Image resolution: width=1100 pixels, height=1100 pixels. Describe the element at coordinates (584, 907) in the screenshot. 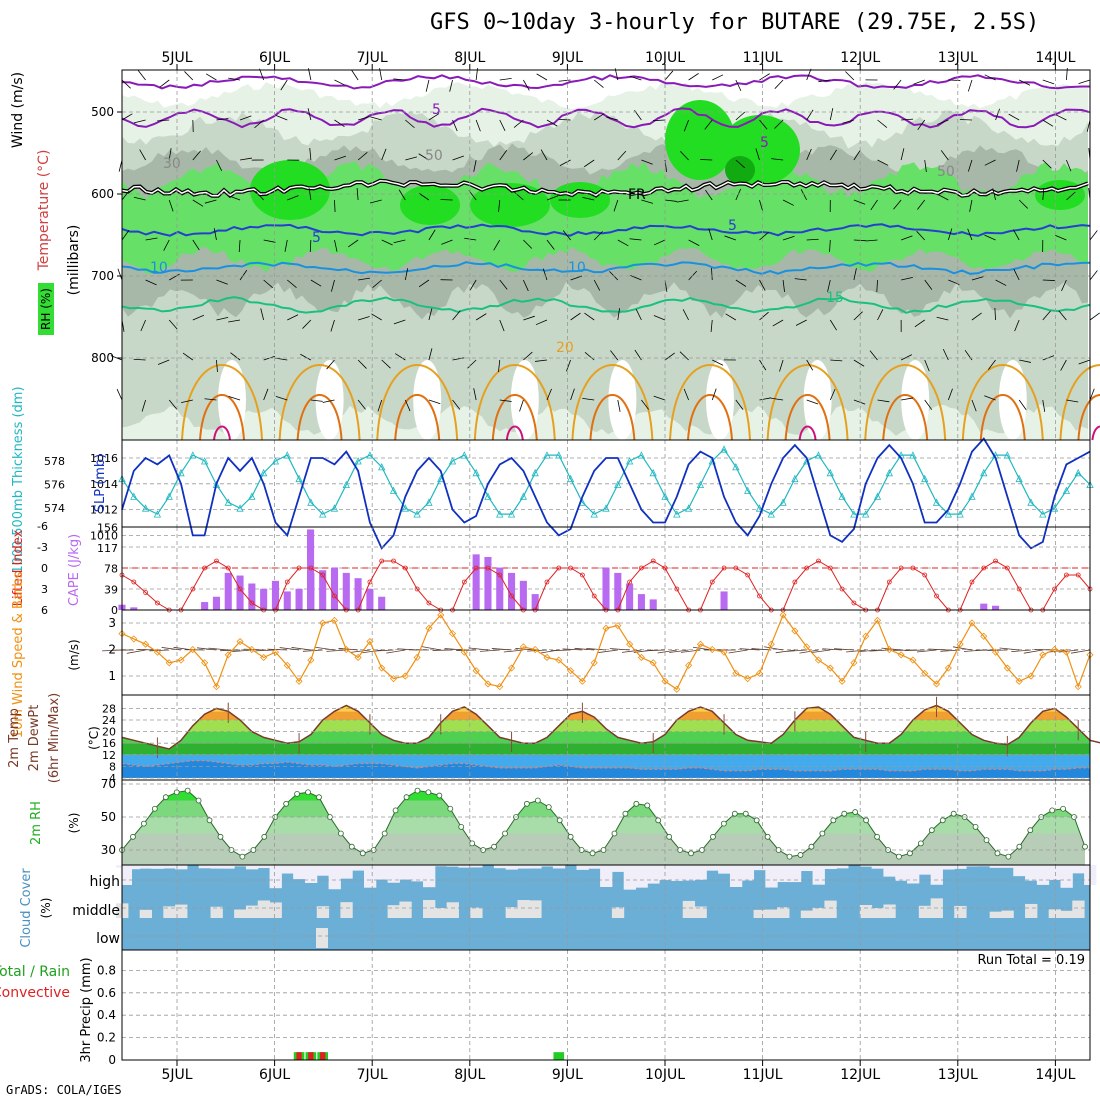

I see `cloud-cover-panel: high middle low` at that location.